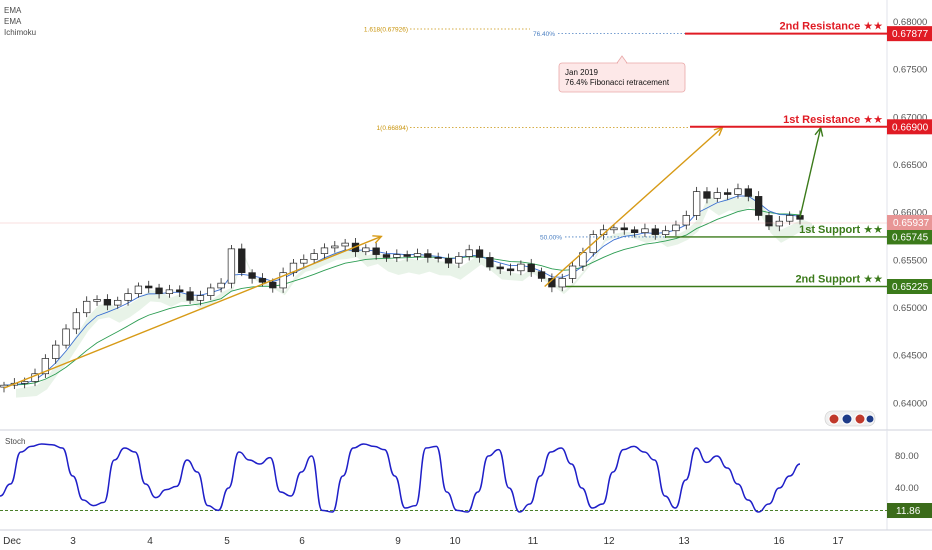 The image size is (932, 550). I want to click on time-tick-label: 13, so click(684, 541).